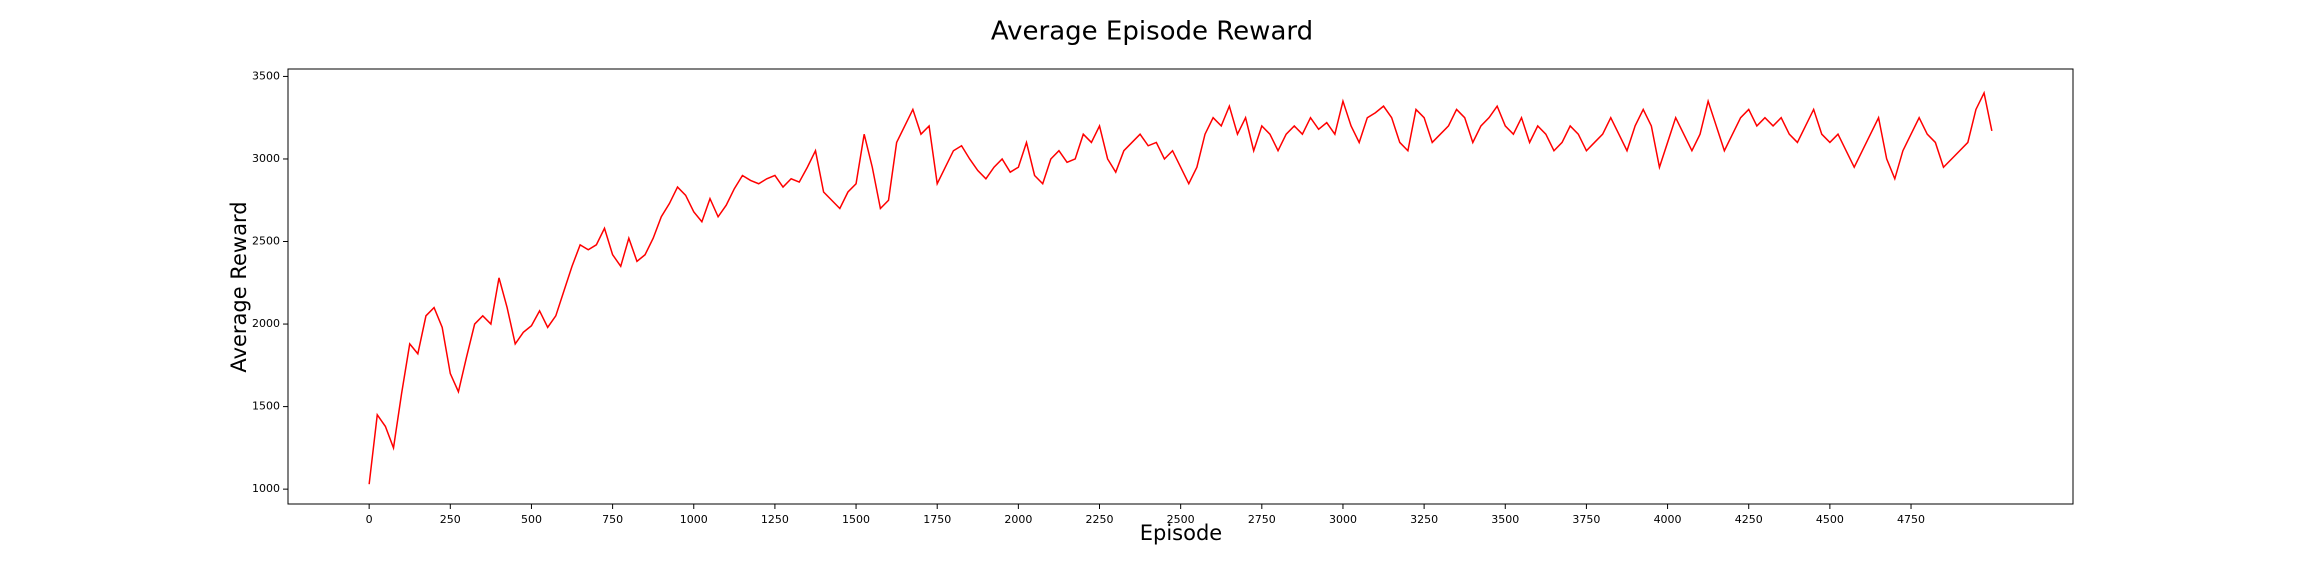 Image resolution: width=2304 pixels, height=576 pixels. Describe the element at coordinates (1152, 32) in the screenshot. I see `chart-title: Average Episode Reward` at that location.